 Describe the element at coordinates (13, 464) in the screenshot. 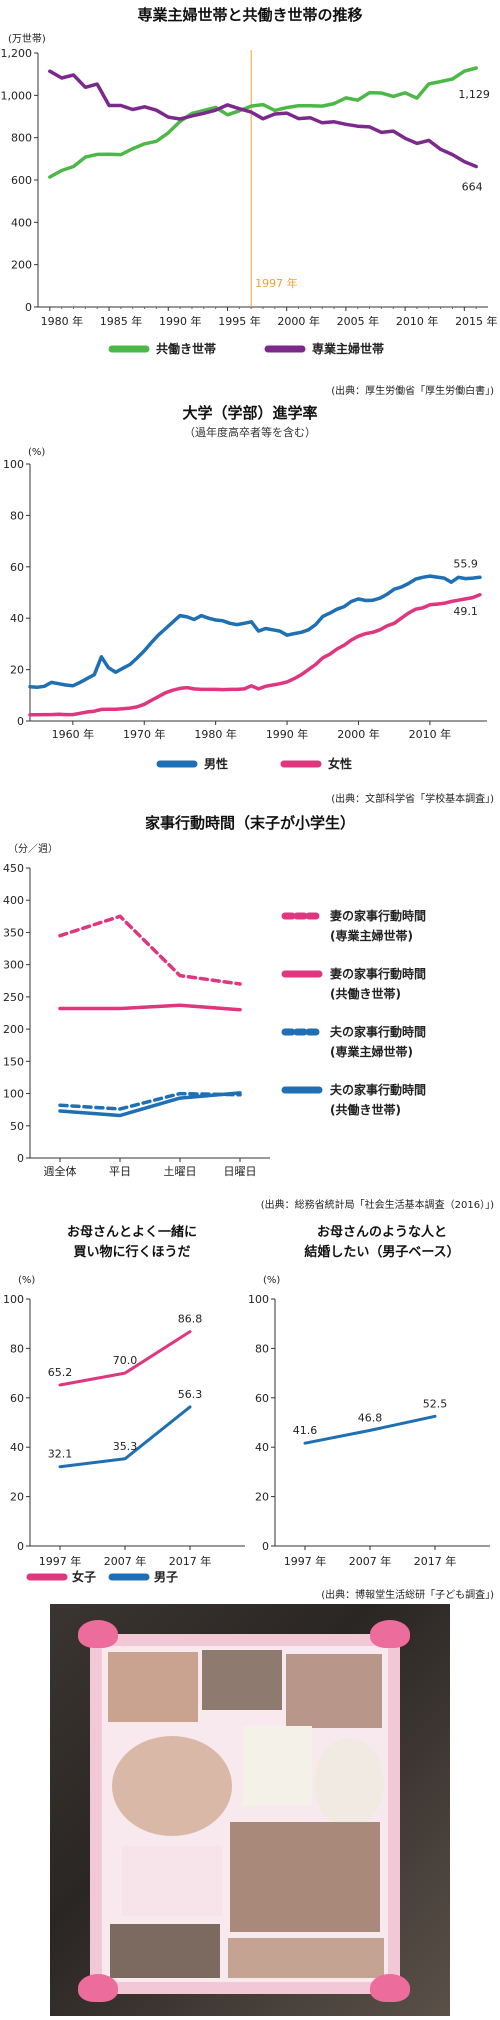

I see `y-tick-label: 100` at that location.